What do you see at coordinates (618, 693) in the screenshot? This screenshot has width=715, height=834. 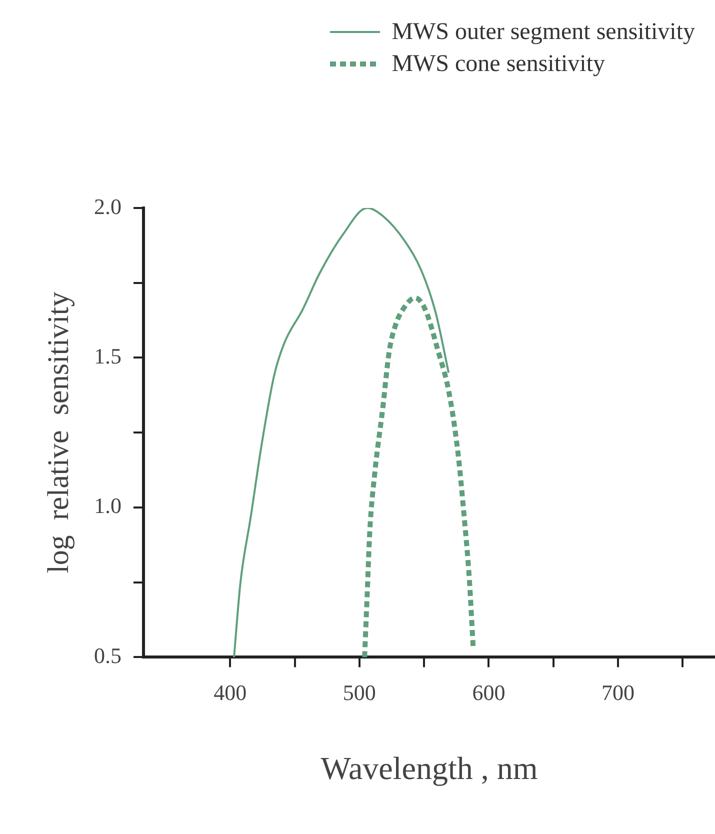 I see `x-tick-label: 700` at bounding box center [618, 693].